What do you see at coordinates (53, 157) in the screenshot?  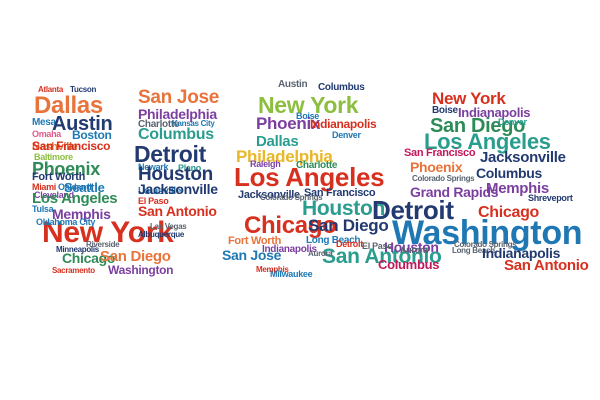 I see `city-word: Baltimore` at bounding box center [53, 157].